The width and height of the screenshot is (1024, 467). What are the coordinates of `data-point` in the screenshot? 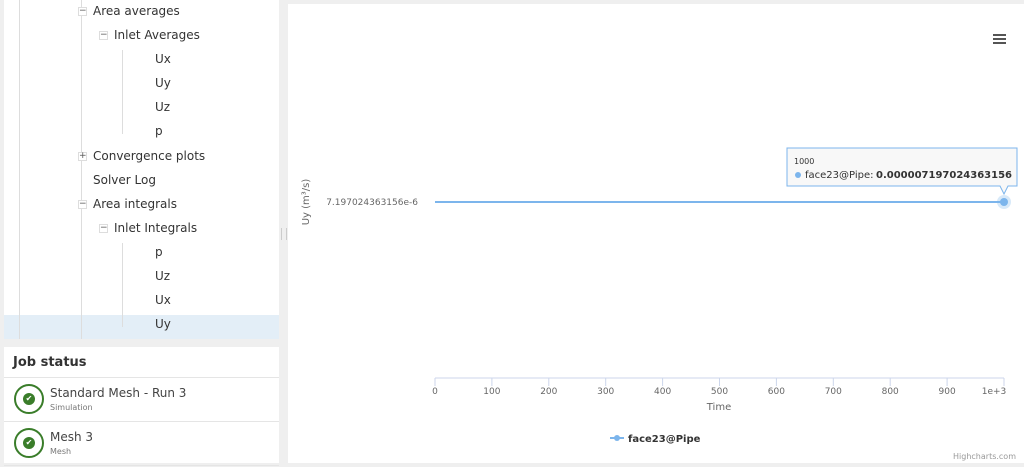 It's located at (1004, 202).